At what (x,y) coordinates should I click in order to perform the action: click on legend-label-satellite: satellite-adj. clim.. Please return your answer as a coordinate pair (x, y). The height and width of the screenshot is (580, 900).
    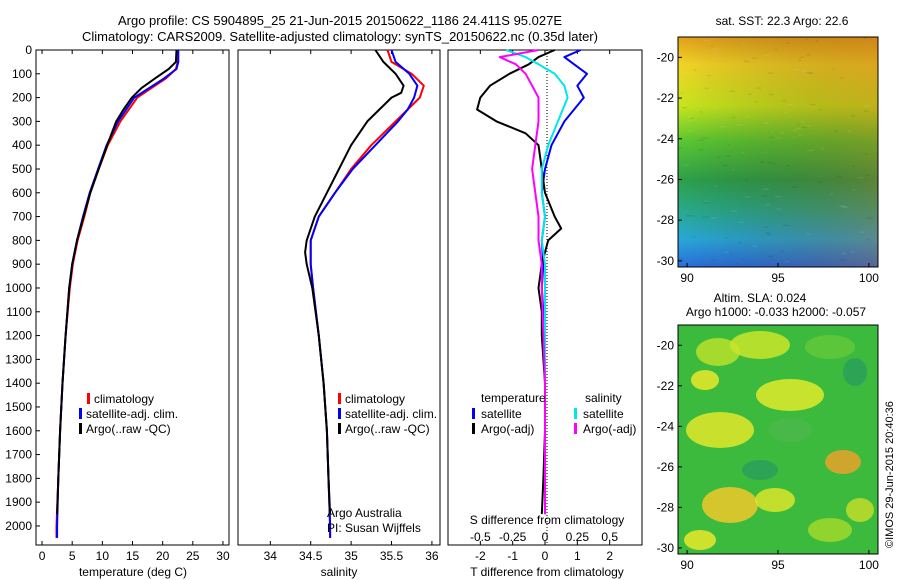
    Looking at the image, I should click on (391, 414).